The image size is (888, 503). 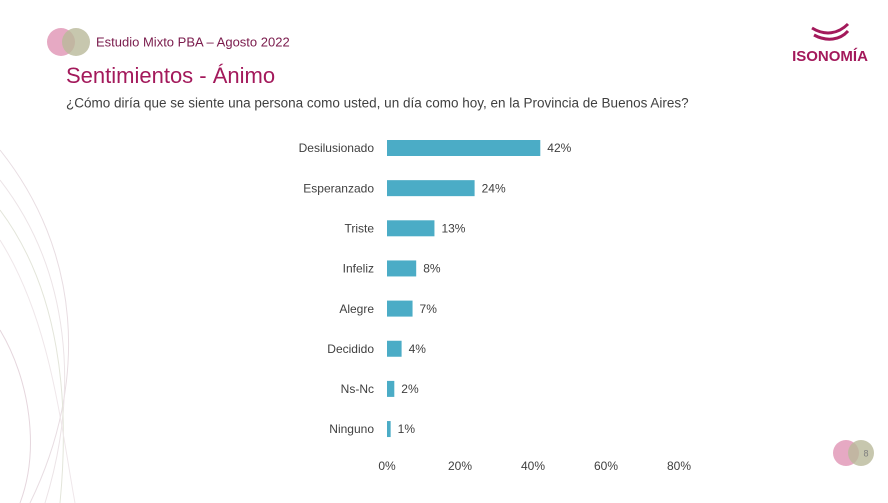 What do you see at coordinates (453, 228) in the screenshot?
I see `value-label: 13%` at bounding box center [453, 228].